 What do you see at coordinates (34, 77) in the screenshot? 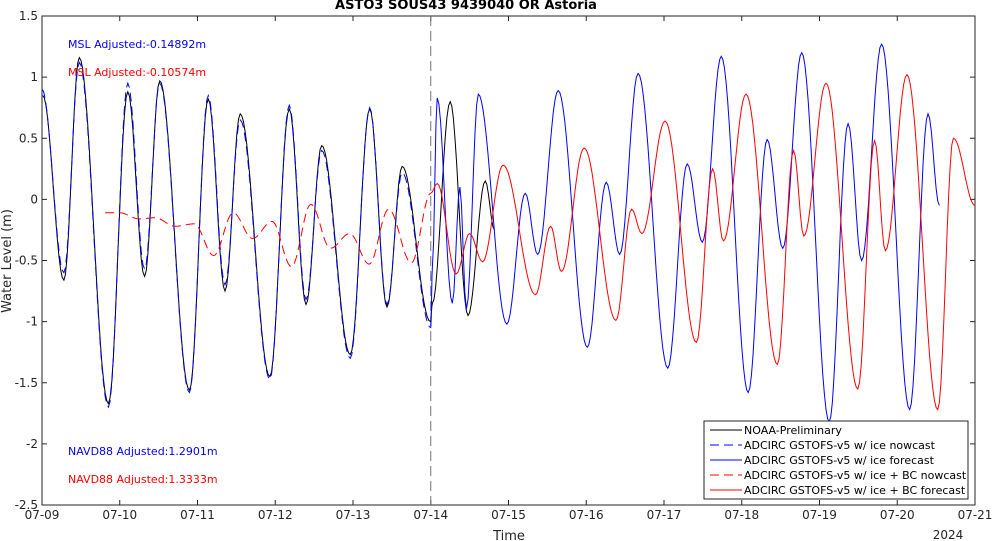
I see `y-tick-label: 1` at bounding box center [34, 77].